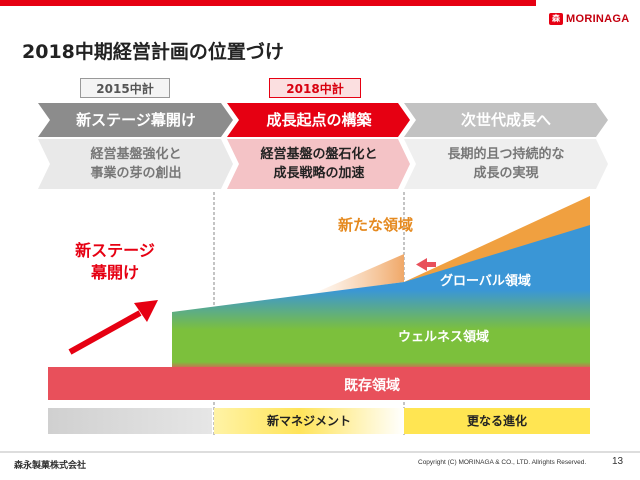 Image resolution: width=640 pixels, height=480 pixels. I want to click on left-stage-label: 新ステージ 幕開け, so click(115, 262).